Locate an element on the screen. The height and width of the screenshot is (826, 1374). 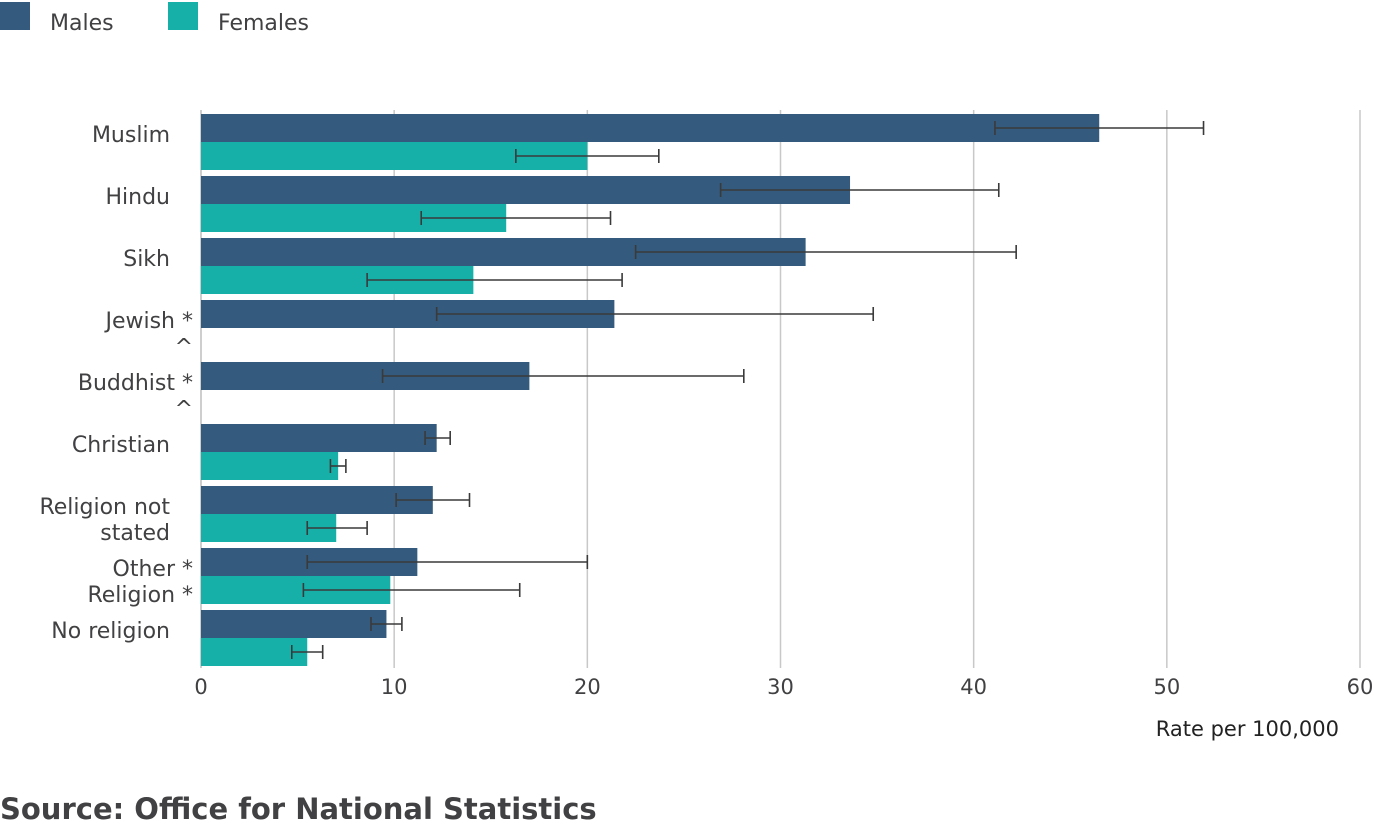
category-label: Religion not stated is located at coordinates (104, 520).